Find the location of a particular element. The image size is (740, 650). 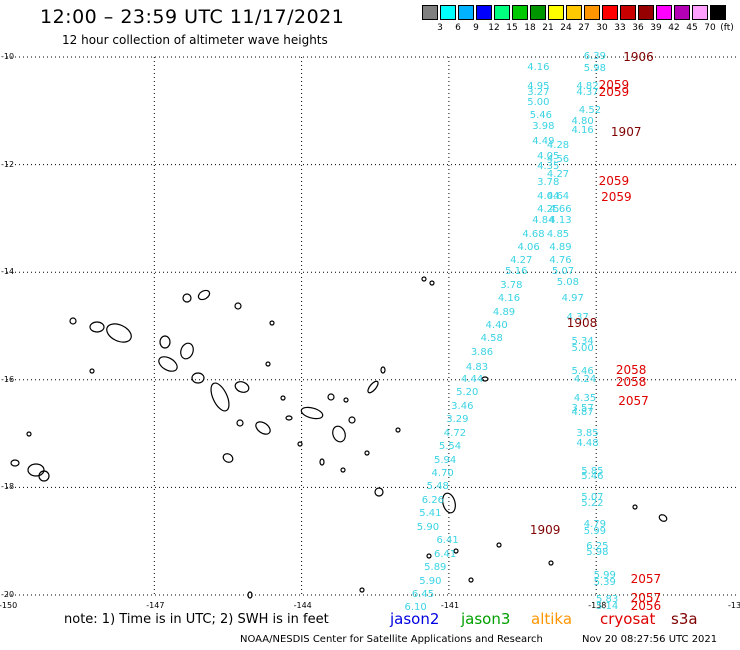

wave-height-value: 4.79 is located at coordinates (594, 525).